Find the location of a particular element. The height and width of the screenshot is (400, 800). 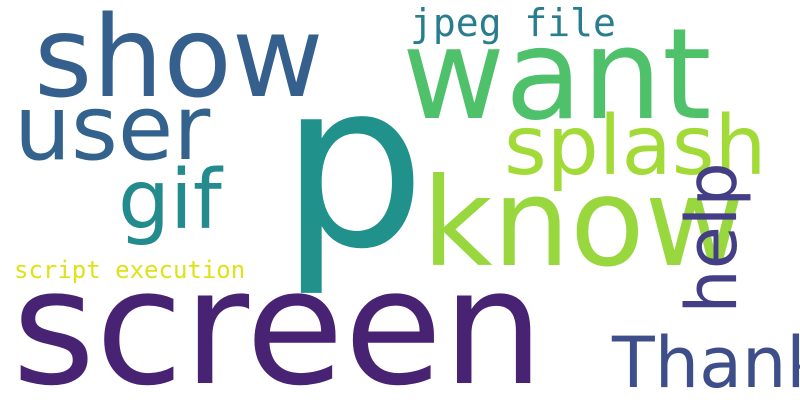

word-know: know is located at coordinates (583, 223).